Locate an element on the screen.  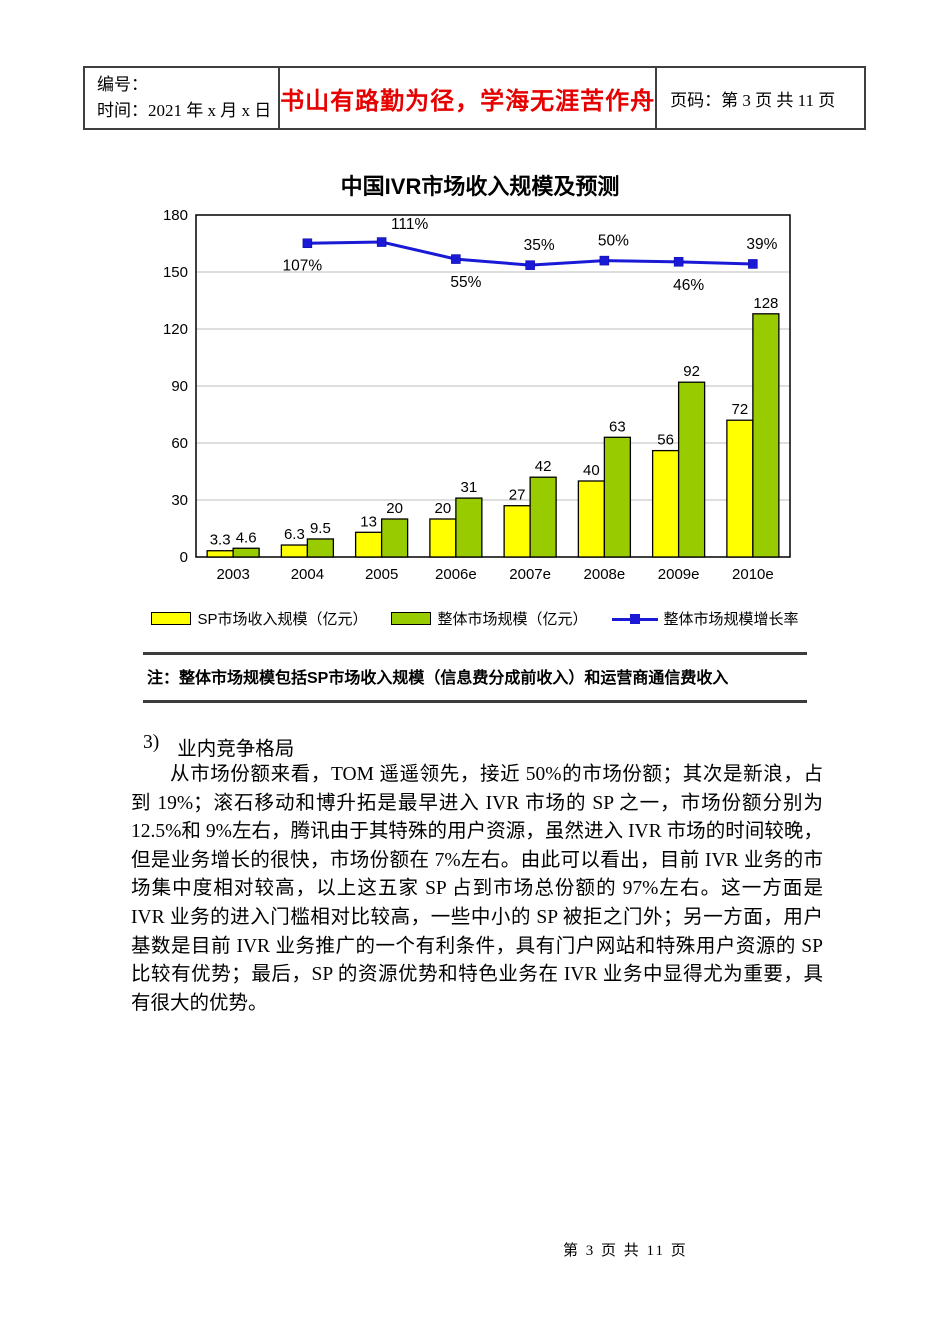
bar-value-label: 4.6 is located at coordinates (246, 537).